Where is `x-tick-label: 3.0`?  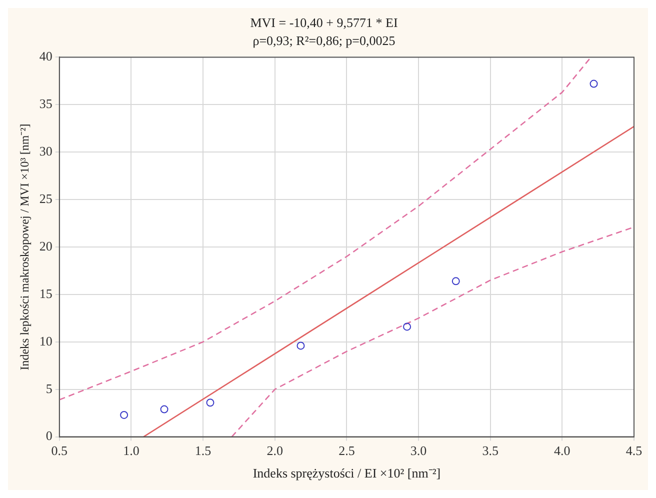 x-tick-label: 3.0 is located at coordinates (418, 450).